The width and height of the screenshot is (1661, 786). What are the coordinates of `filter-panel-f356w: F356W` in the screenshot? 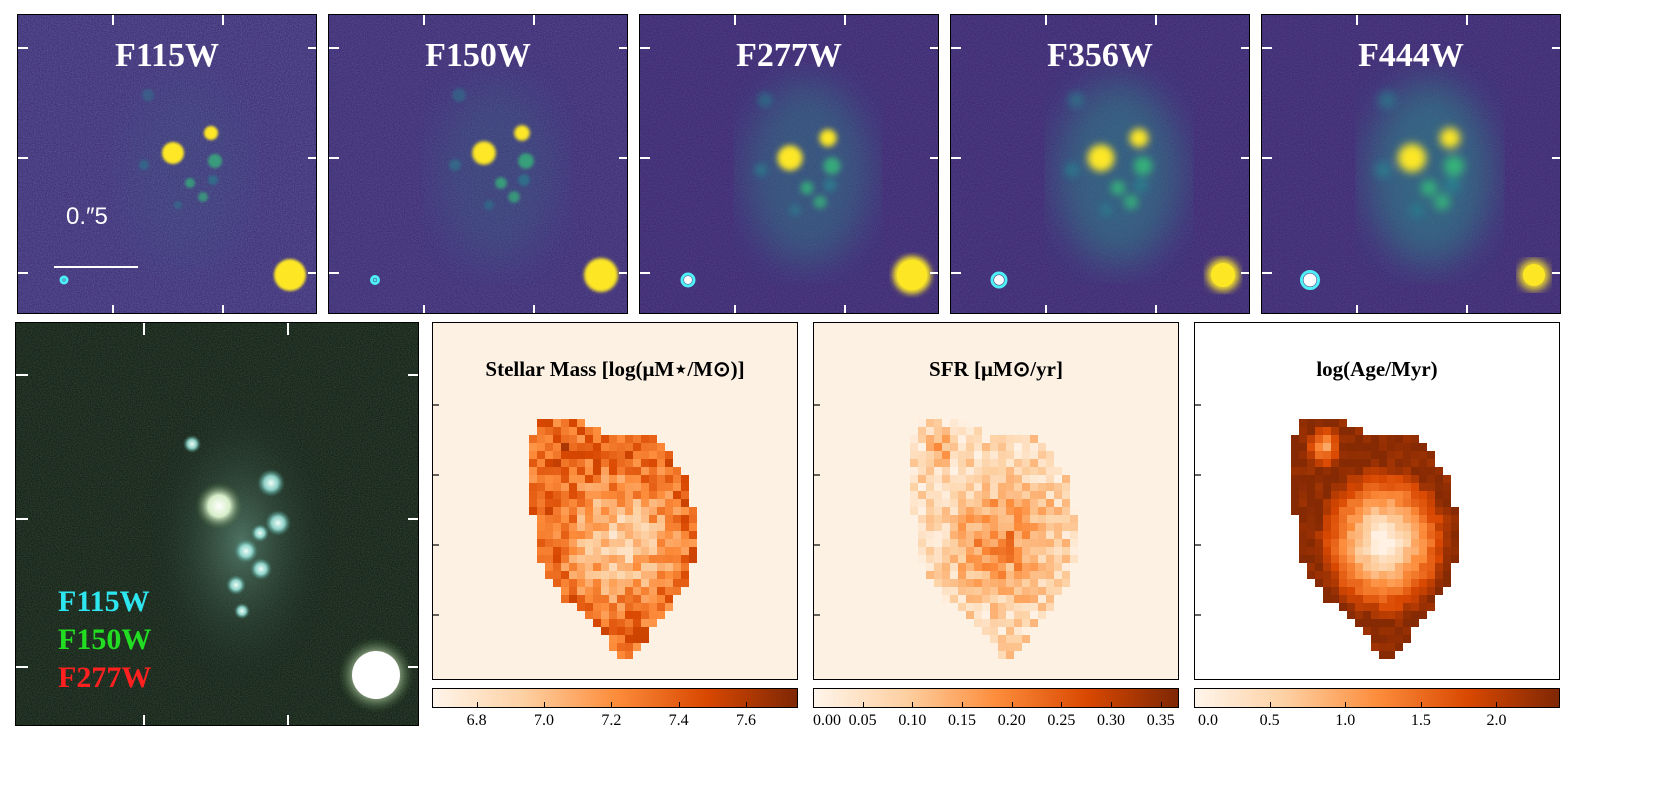 It's located at (1100, 164).